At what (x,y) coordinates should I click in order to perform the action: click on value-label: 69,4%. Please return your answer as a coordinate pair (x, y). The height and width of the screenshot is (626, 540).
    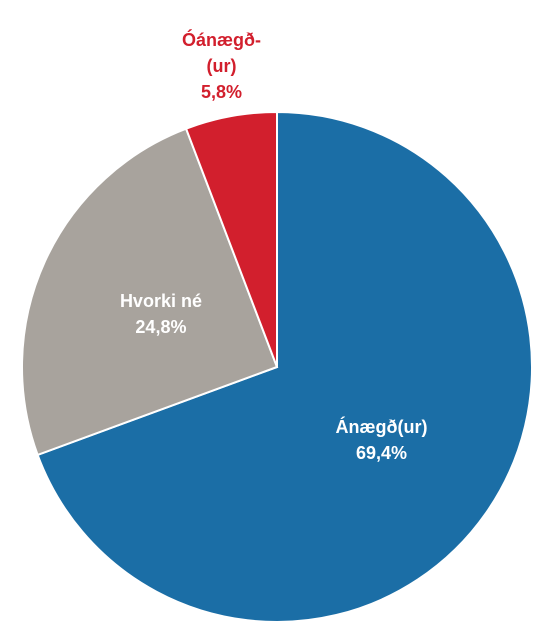
    Looking at the image, I should click on (382, 452).